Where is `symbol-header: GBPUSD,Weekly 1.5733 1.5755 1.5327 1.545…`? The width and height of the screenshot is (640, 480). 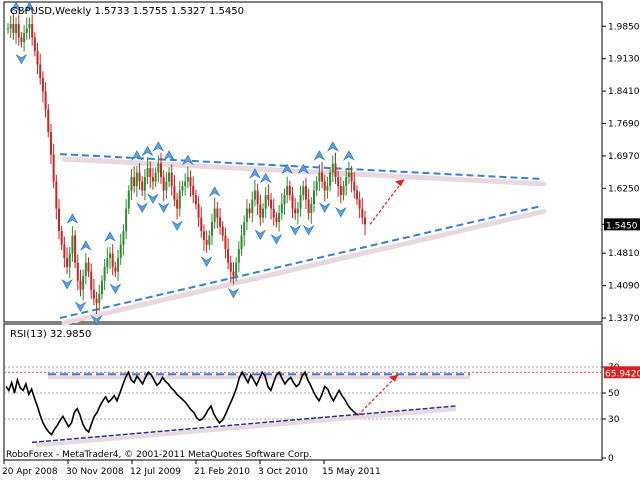
symbol-header: GBPUSD,Weekly 1.5733 1.5755 1.5327 1.545… is located at coordinates (127, 11).